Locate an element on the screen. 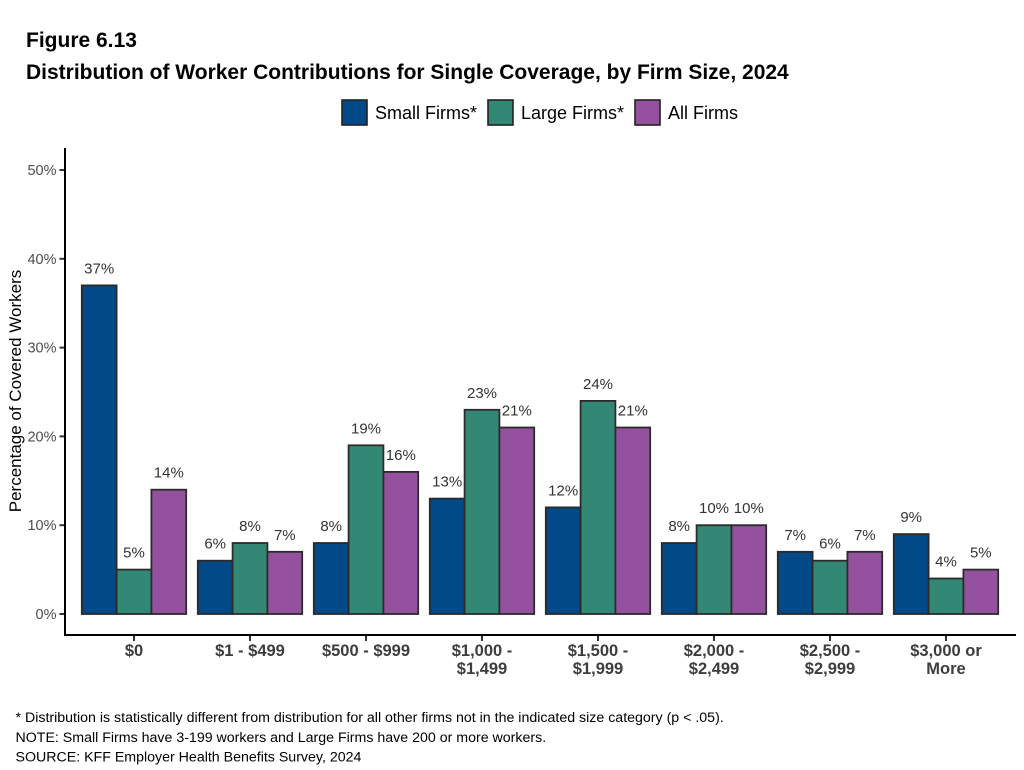  svg-text: $1,000 - is located at coordinates (482, 651).